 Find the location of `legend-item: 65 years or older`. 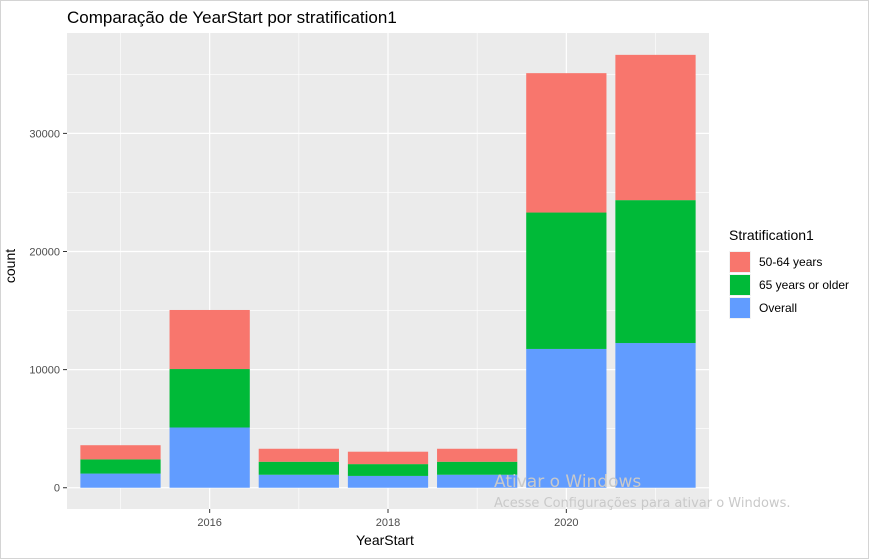

legend-item: 65 years or older is located at coordinates (789, 284).